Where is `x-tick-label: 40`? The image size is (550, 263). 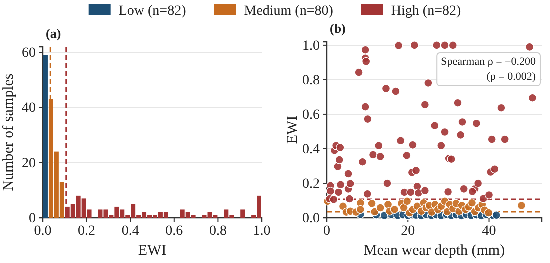
x-tick-label: 40 is located at coordinates (489, 231).